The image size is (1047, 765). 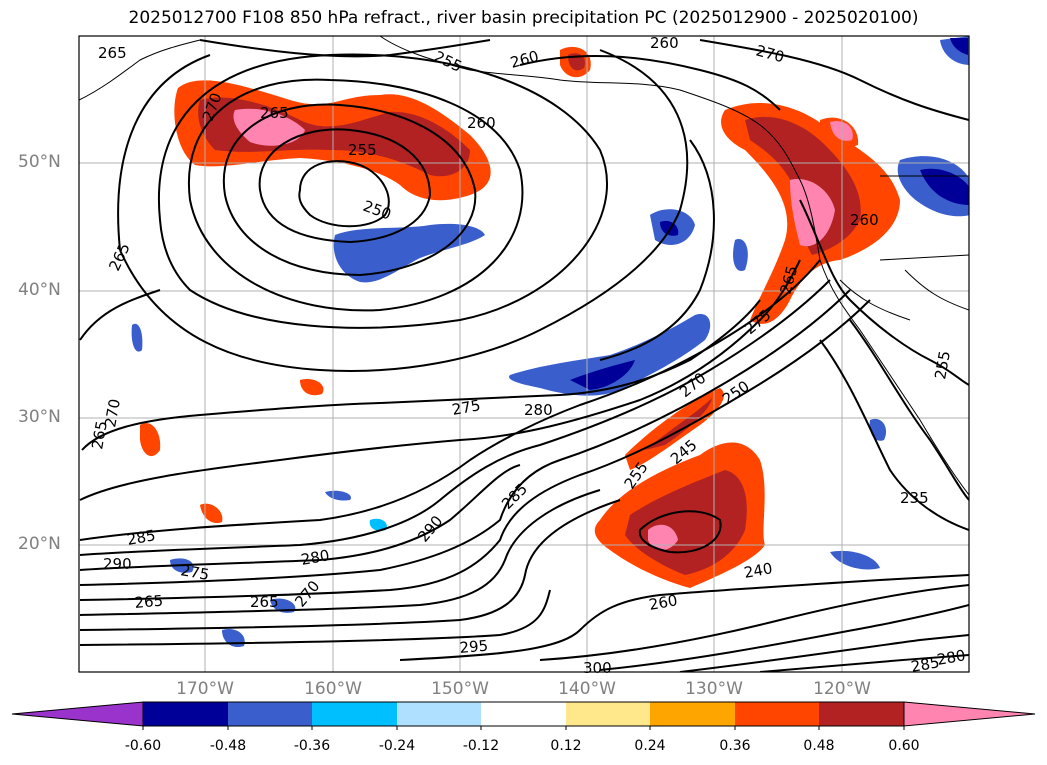 What do you see at coordinates (969, 714) in the screenshot?
I see `colorbar-max-extension` at bounding box center [969, 714].